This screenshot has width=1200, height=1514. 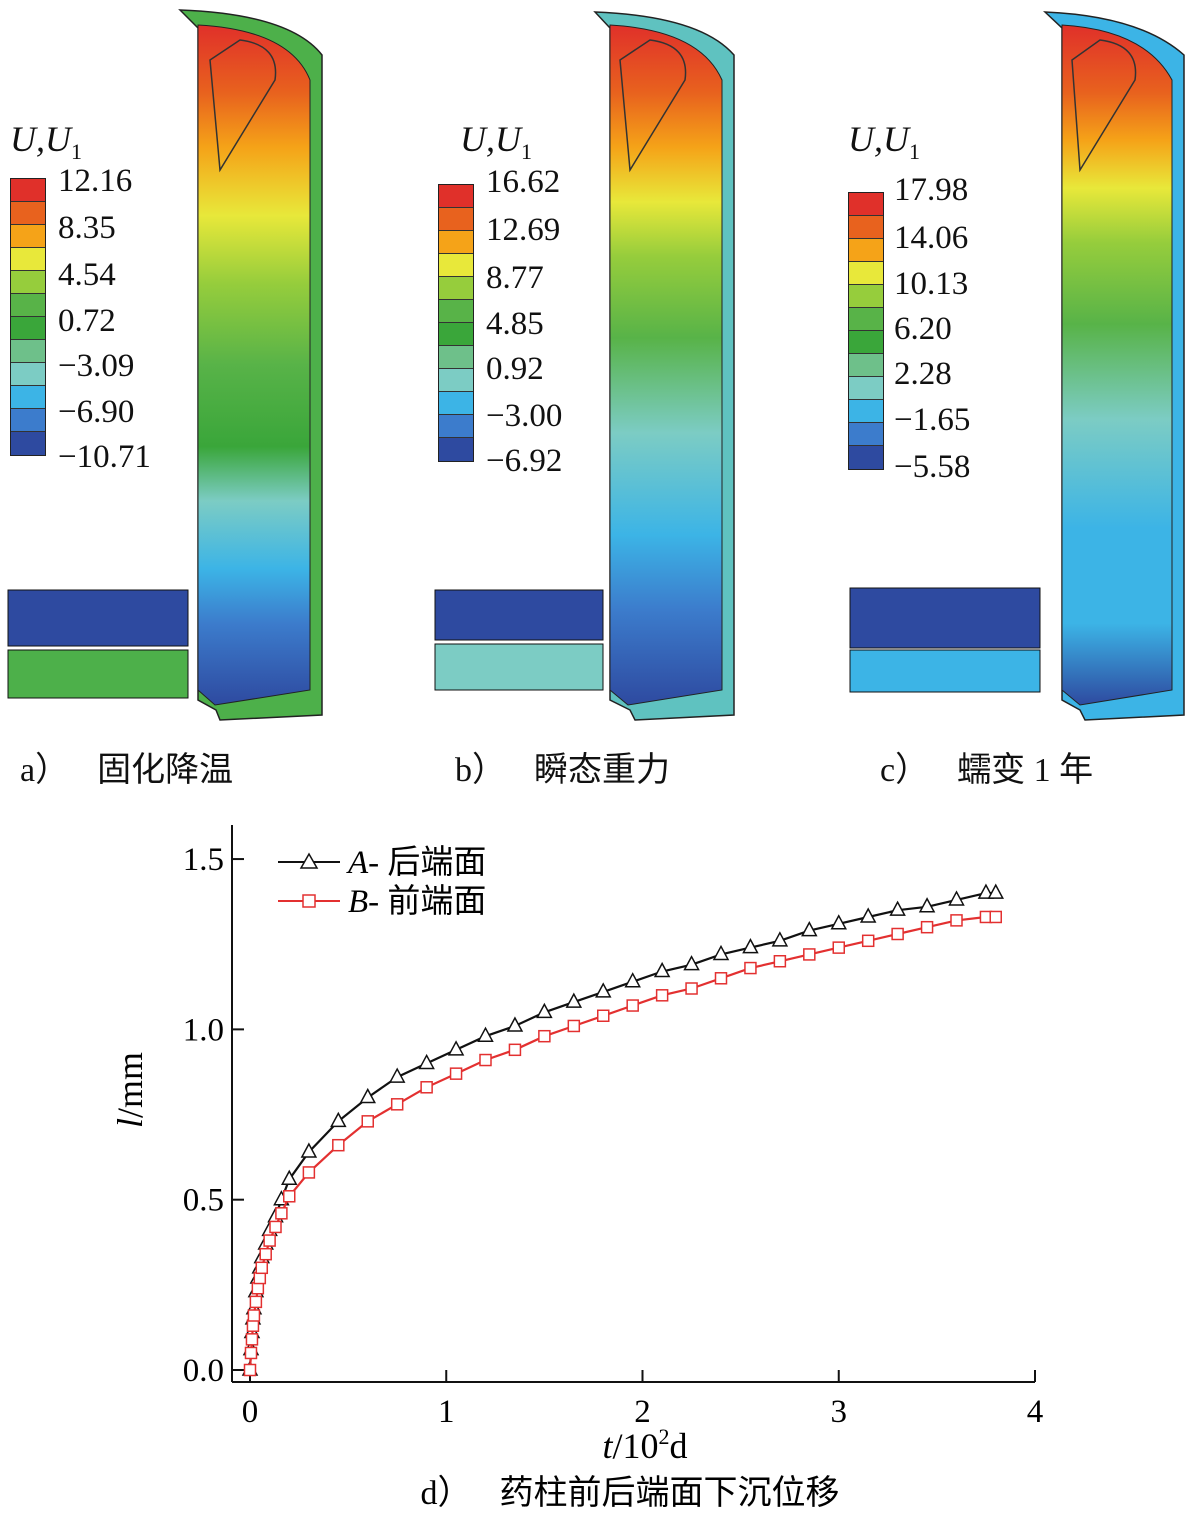 I want to click on colorbar-tick: 14.06, so click(x=931, y=238).